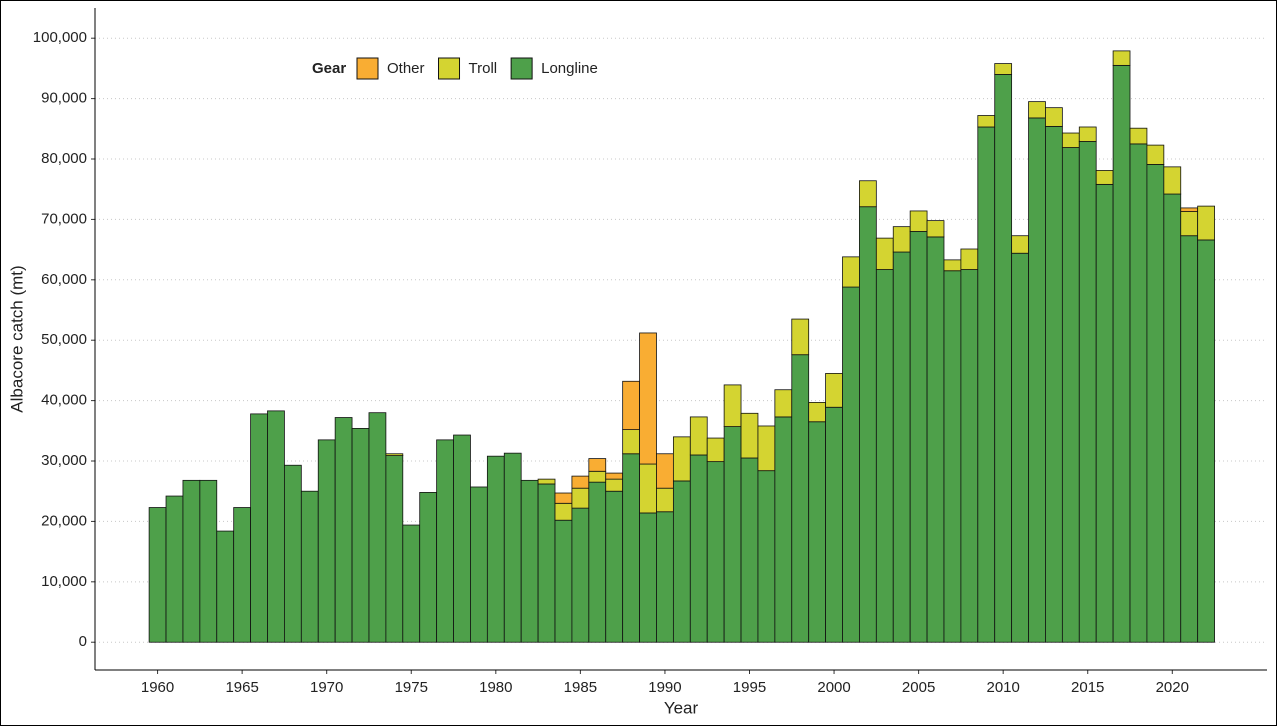 This screenshot has width=1277, height=726. What do you see at coordinates (483, 68) in the screenshot?
I see `legend-label: Troll` at bounding box center [483, 68].